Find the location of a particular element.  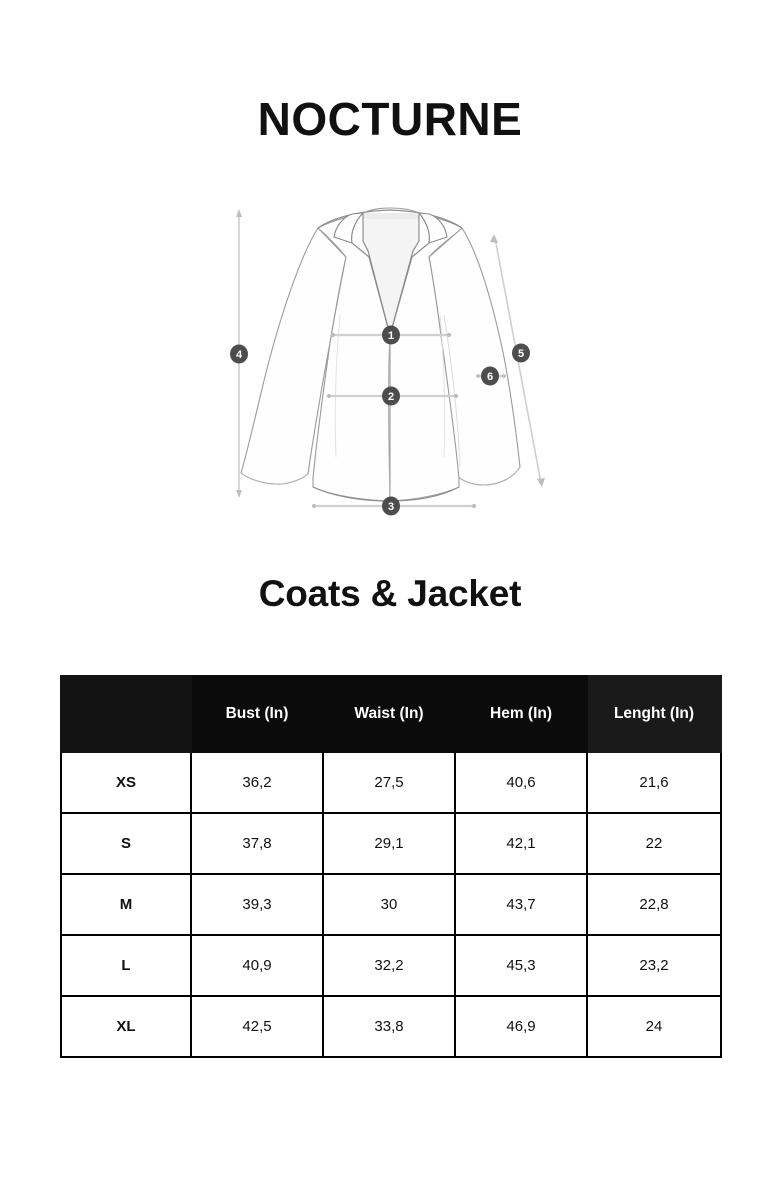

cell-waist: 33,8 is located at coordinates (389, 1026).